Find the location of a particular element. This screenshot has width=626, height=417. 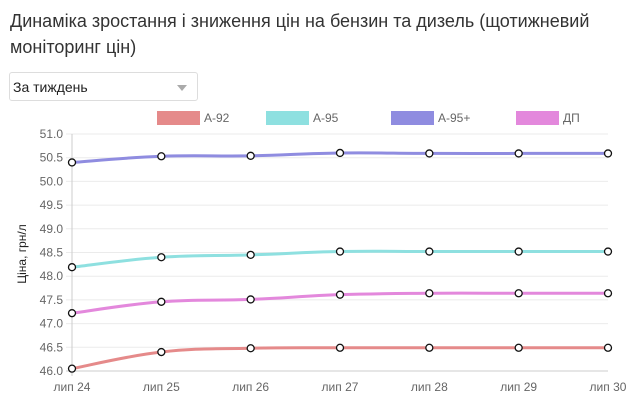

legend-item: А-95 is located at coordinates (302, 118).